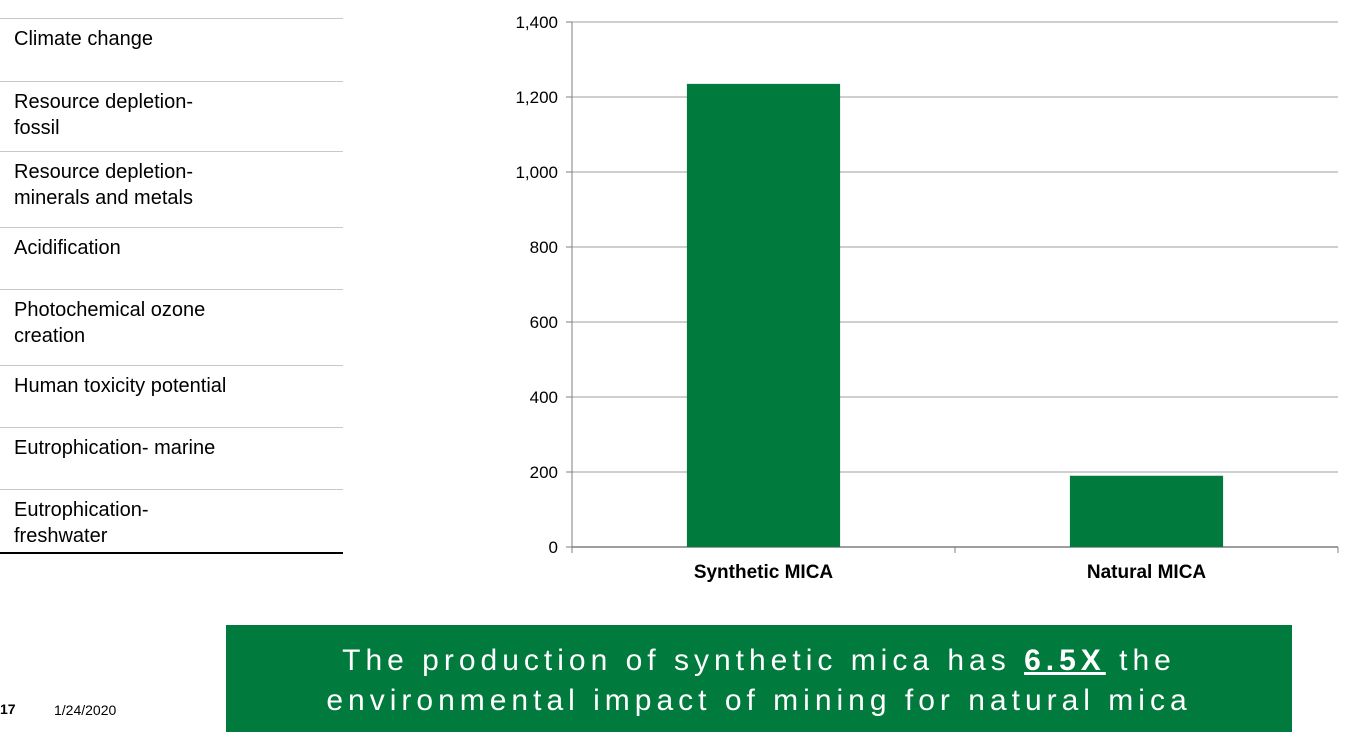  What do you see at coordinates (1140, 660) in the screenshot?
I see `banner-text-suffix: the` at bounding box center [1140, 660].